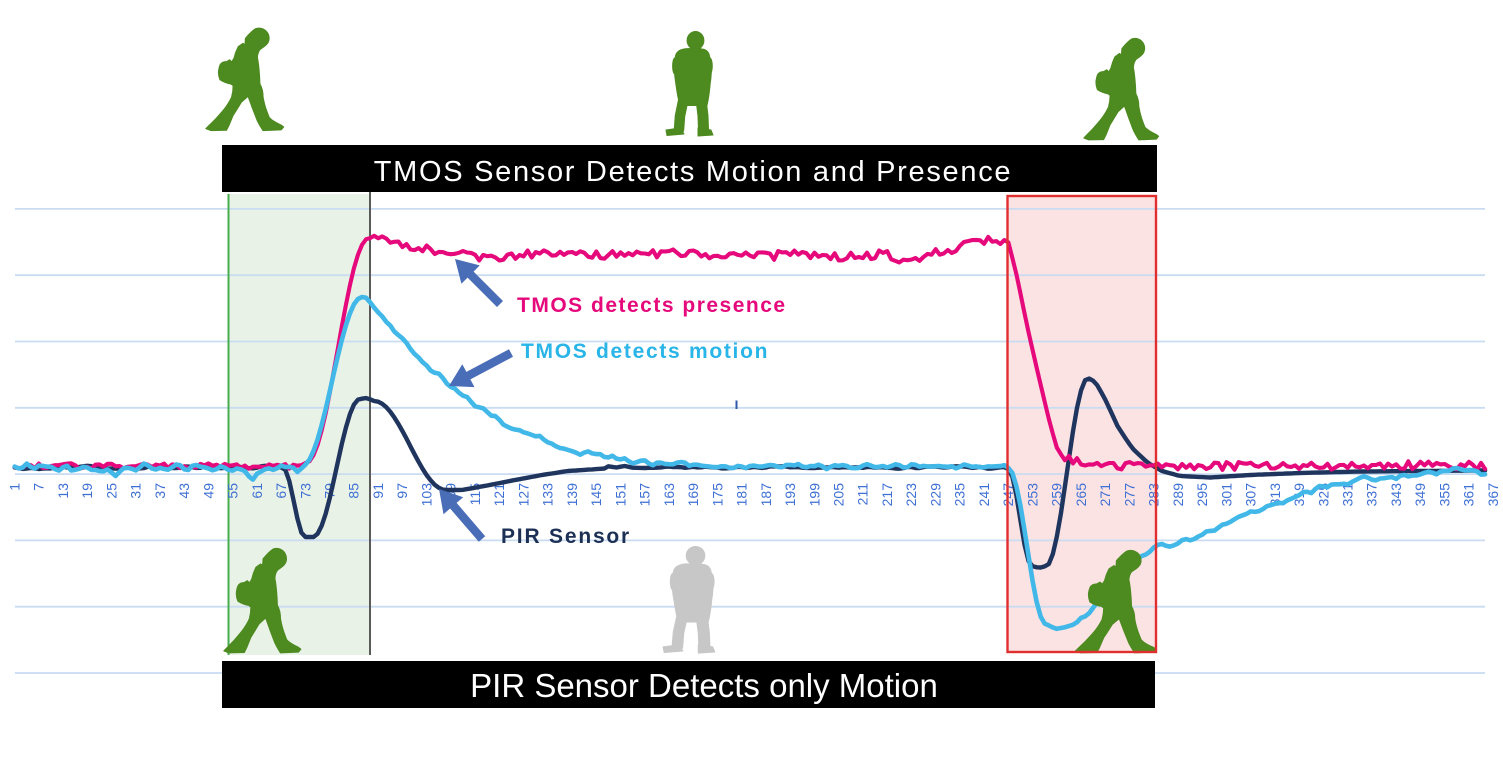  I want to click on svg-text: 49, so click(208, 491).